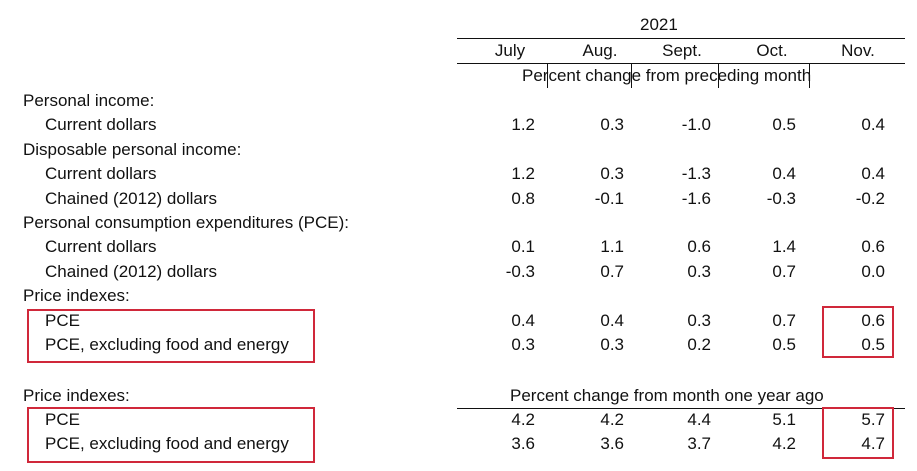 This screenshot has height=471, width=917. I want to click on highlight-box-values-bottom, so click(858, 433).